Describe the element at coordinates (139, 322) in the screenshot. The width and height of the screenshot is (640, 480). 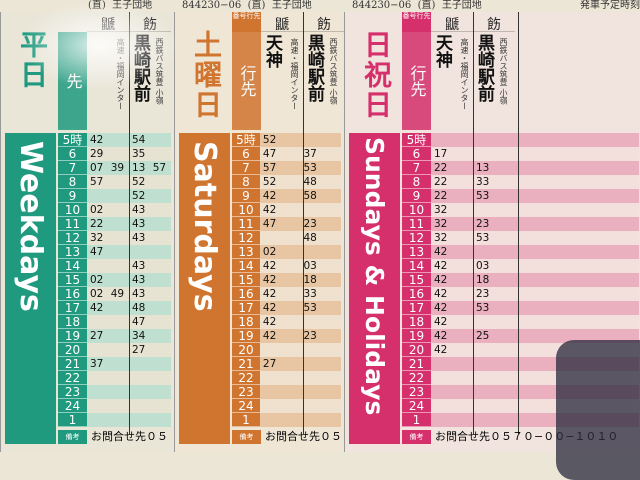
I see `departure-cell-2: 47` at that location.